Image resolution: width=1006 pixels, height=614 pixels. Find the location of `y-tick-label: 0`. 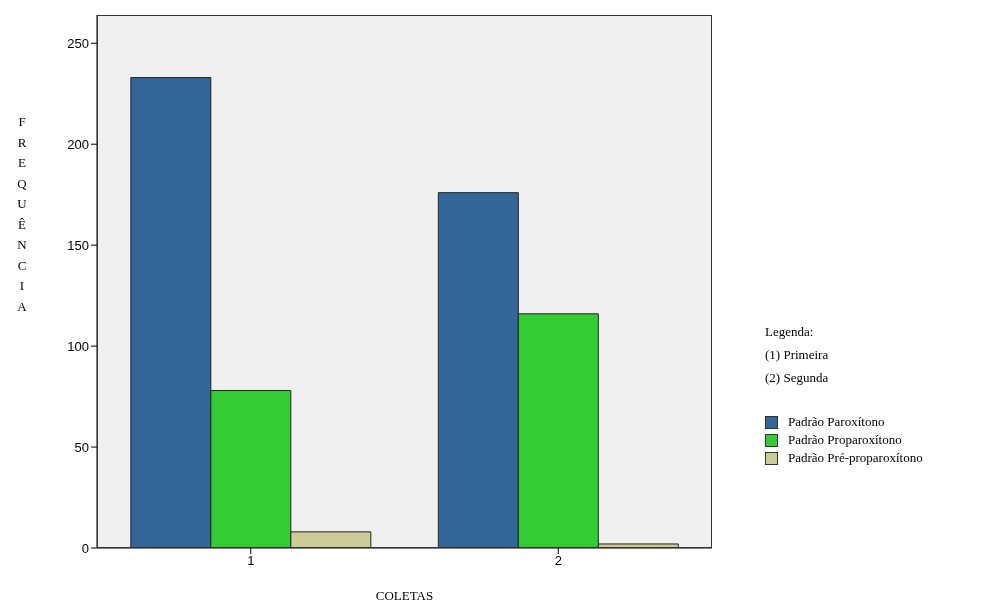

y-tick-label: 0 is located at coordinates (85, 548).